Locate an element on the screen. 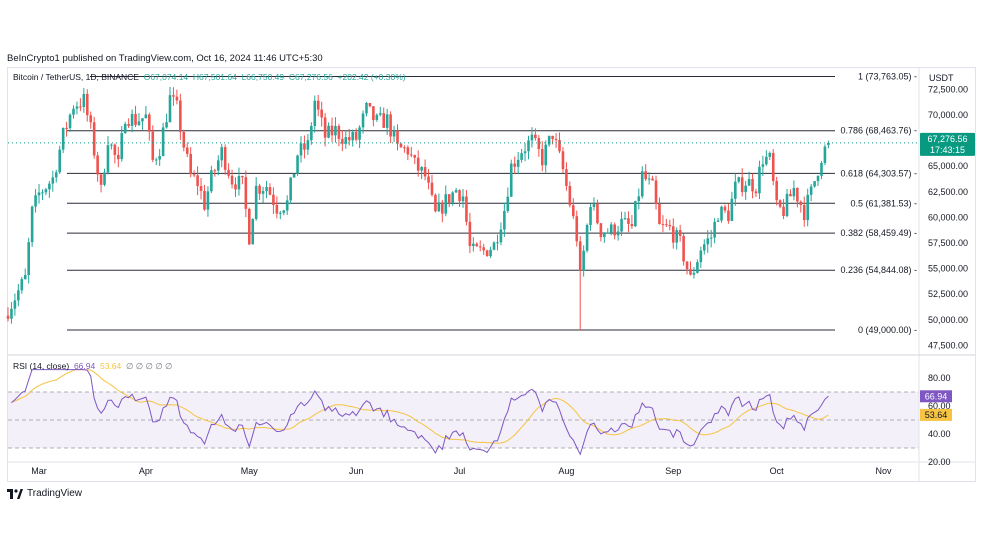  current-price-badge is located at coordinates (947, 144).